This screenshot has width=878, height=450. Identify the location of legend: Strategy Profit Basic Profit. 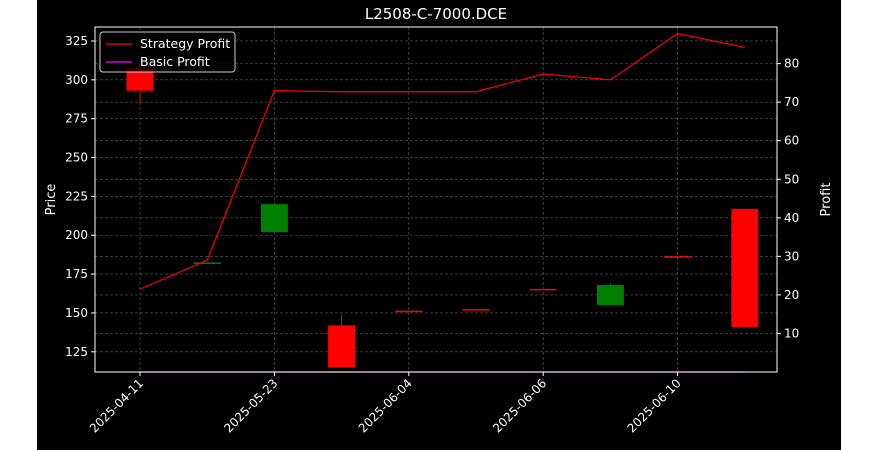
(167, 52).